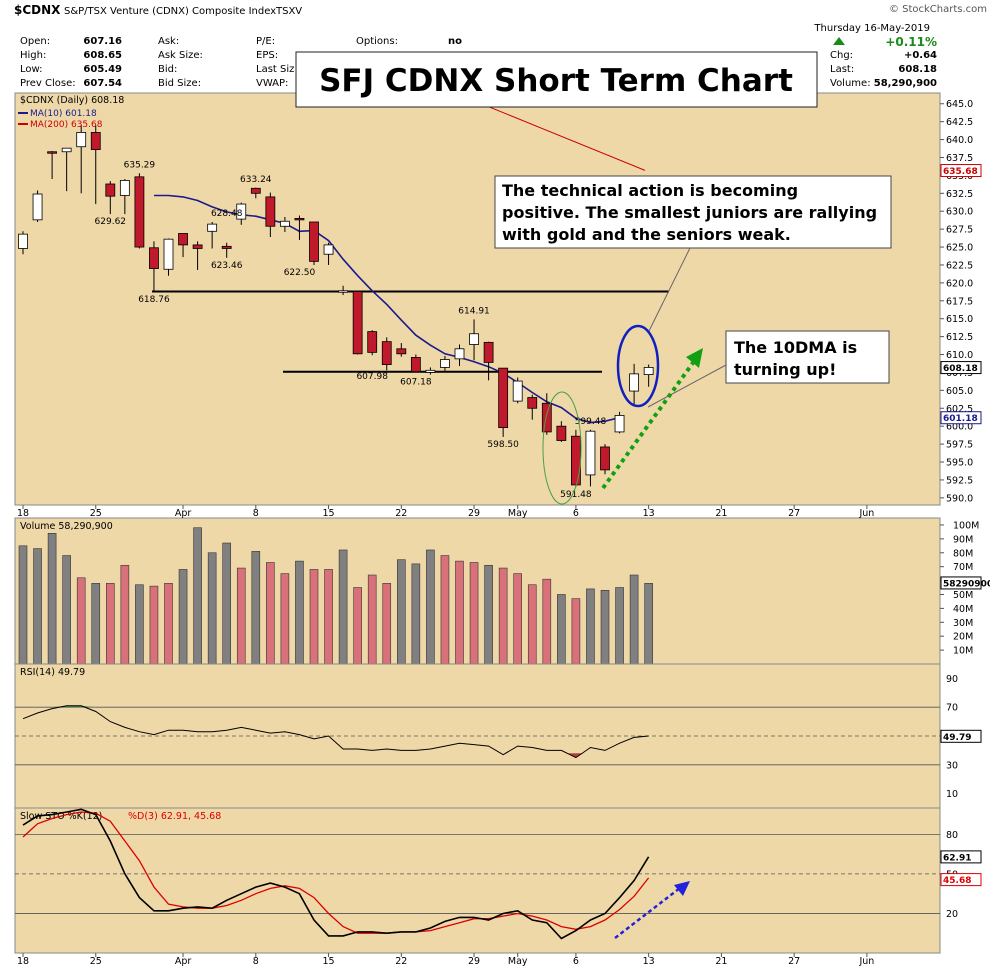  Describe the element at coordinates (265, 41) in the screenshot. I see `header-field-label: P/E:` at that location.